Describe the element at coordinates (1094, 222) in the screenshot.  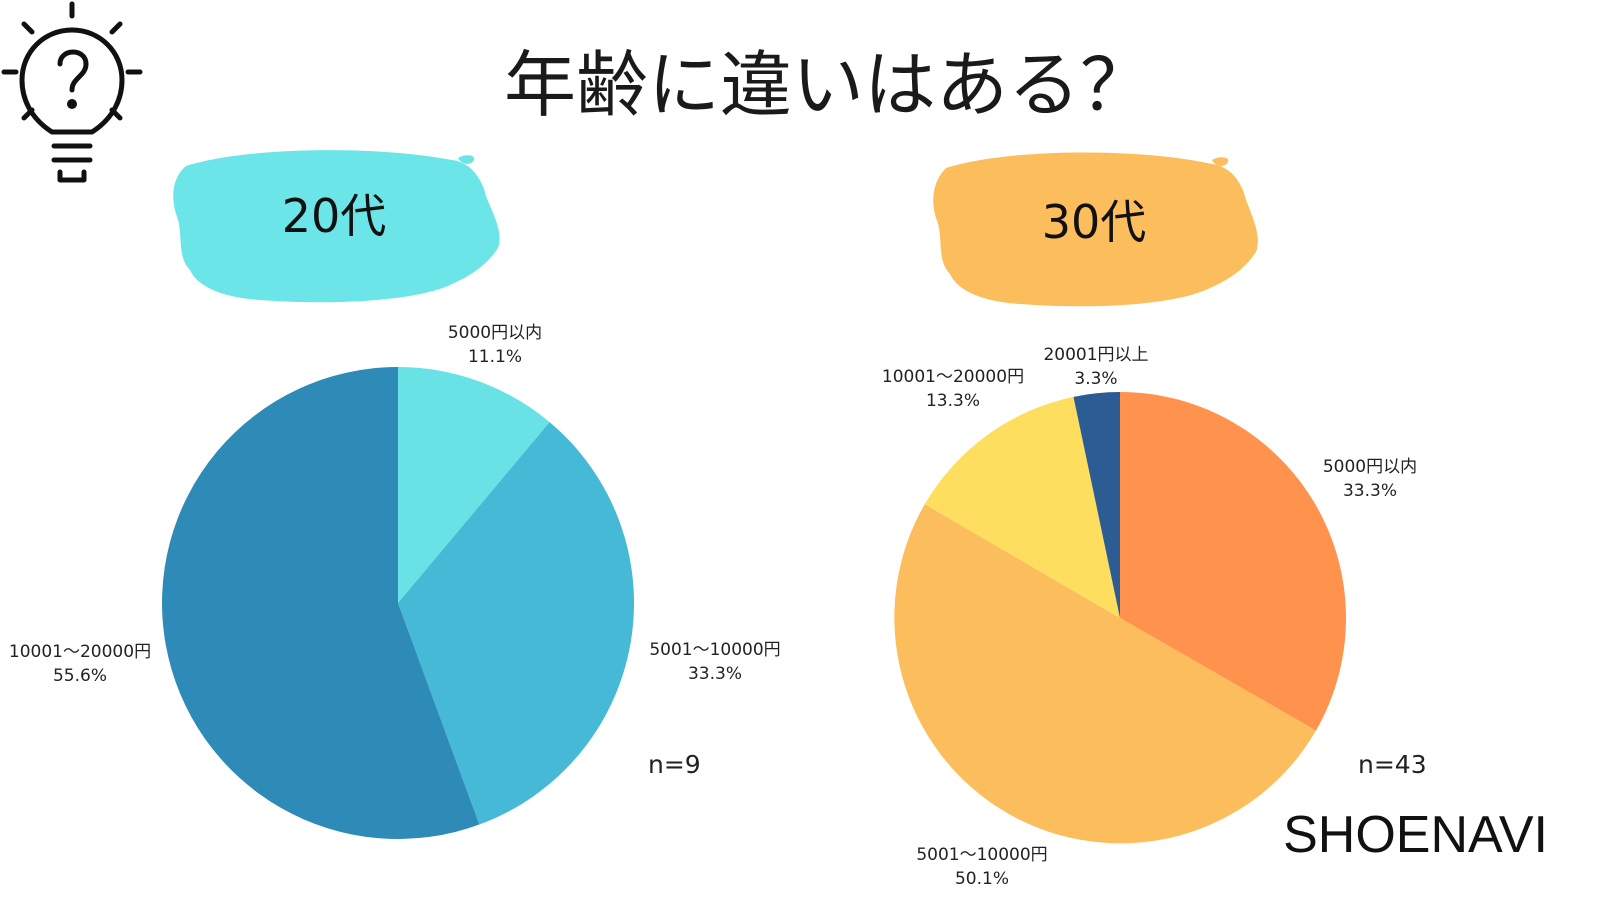
I see `badge-30s-label: 30代` at that location.